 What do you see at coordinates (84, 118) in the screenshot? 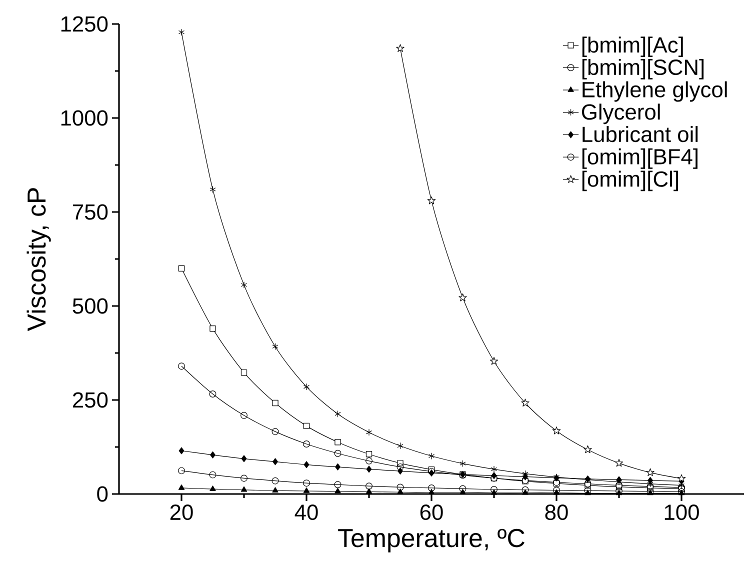
I see `y-tick-label: 1000` at bounding box center [84, 118].